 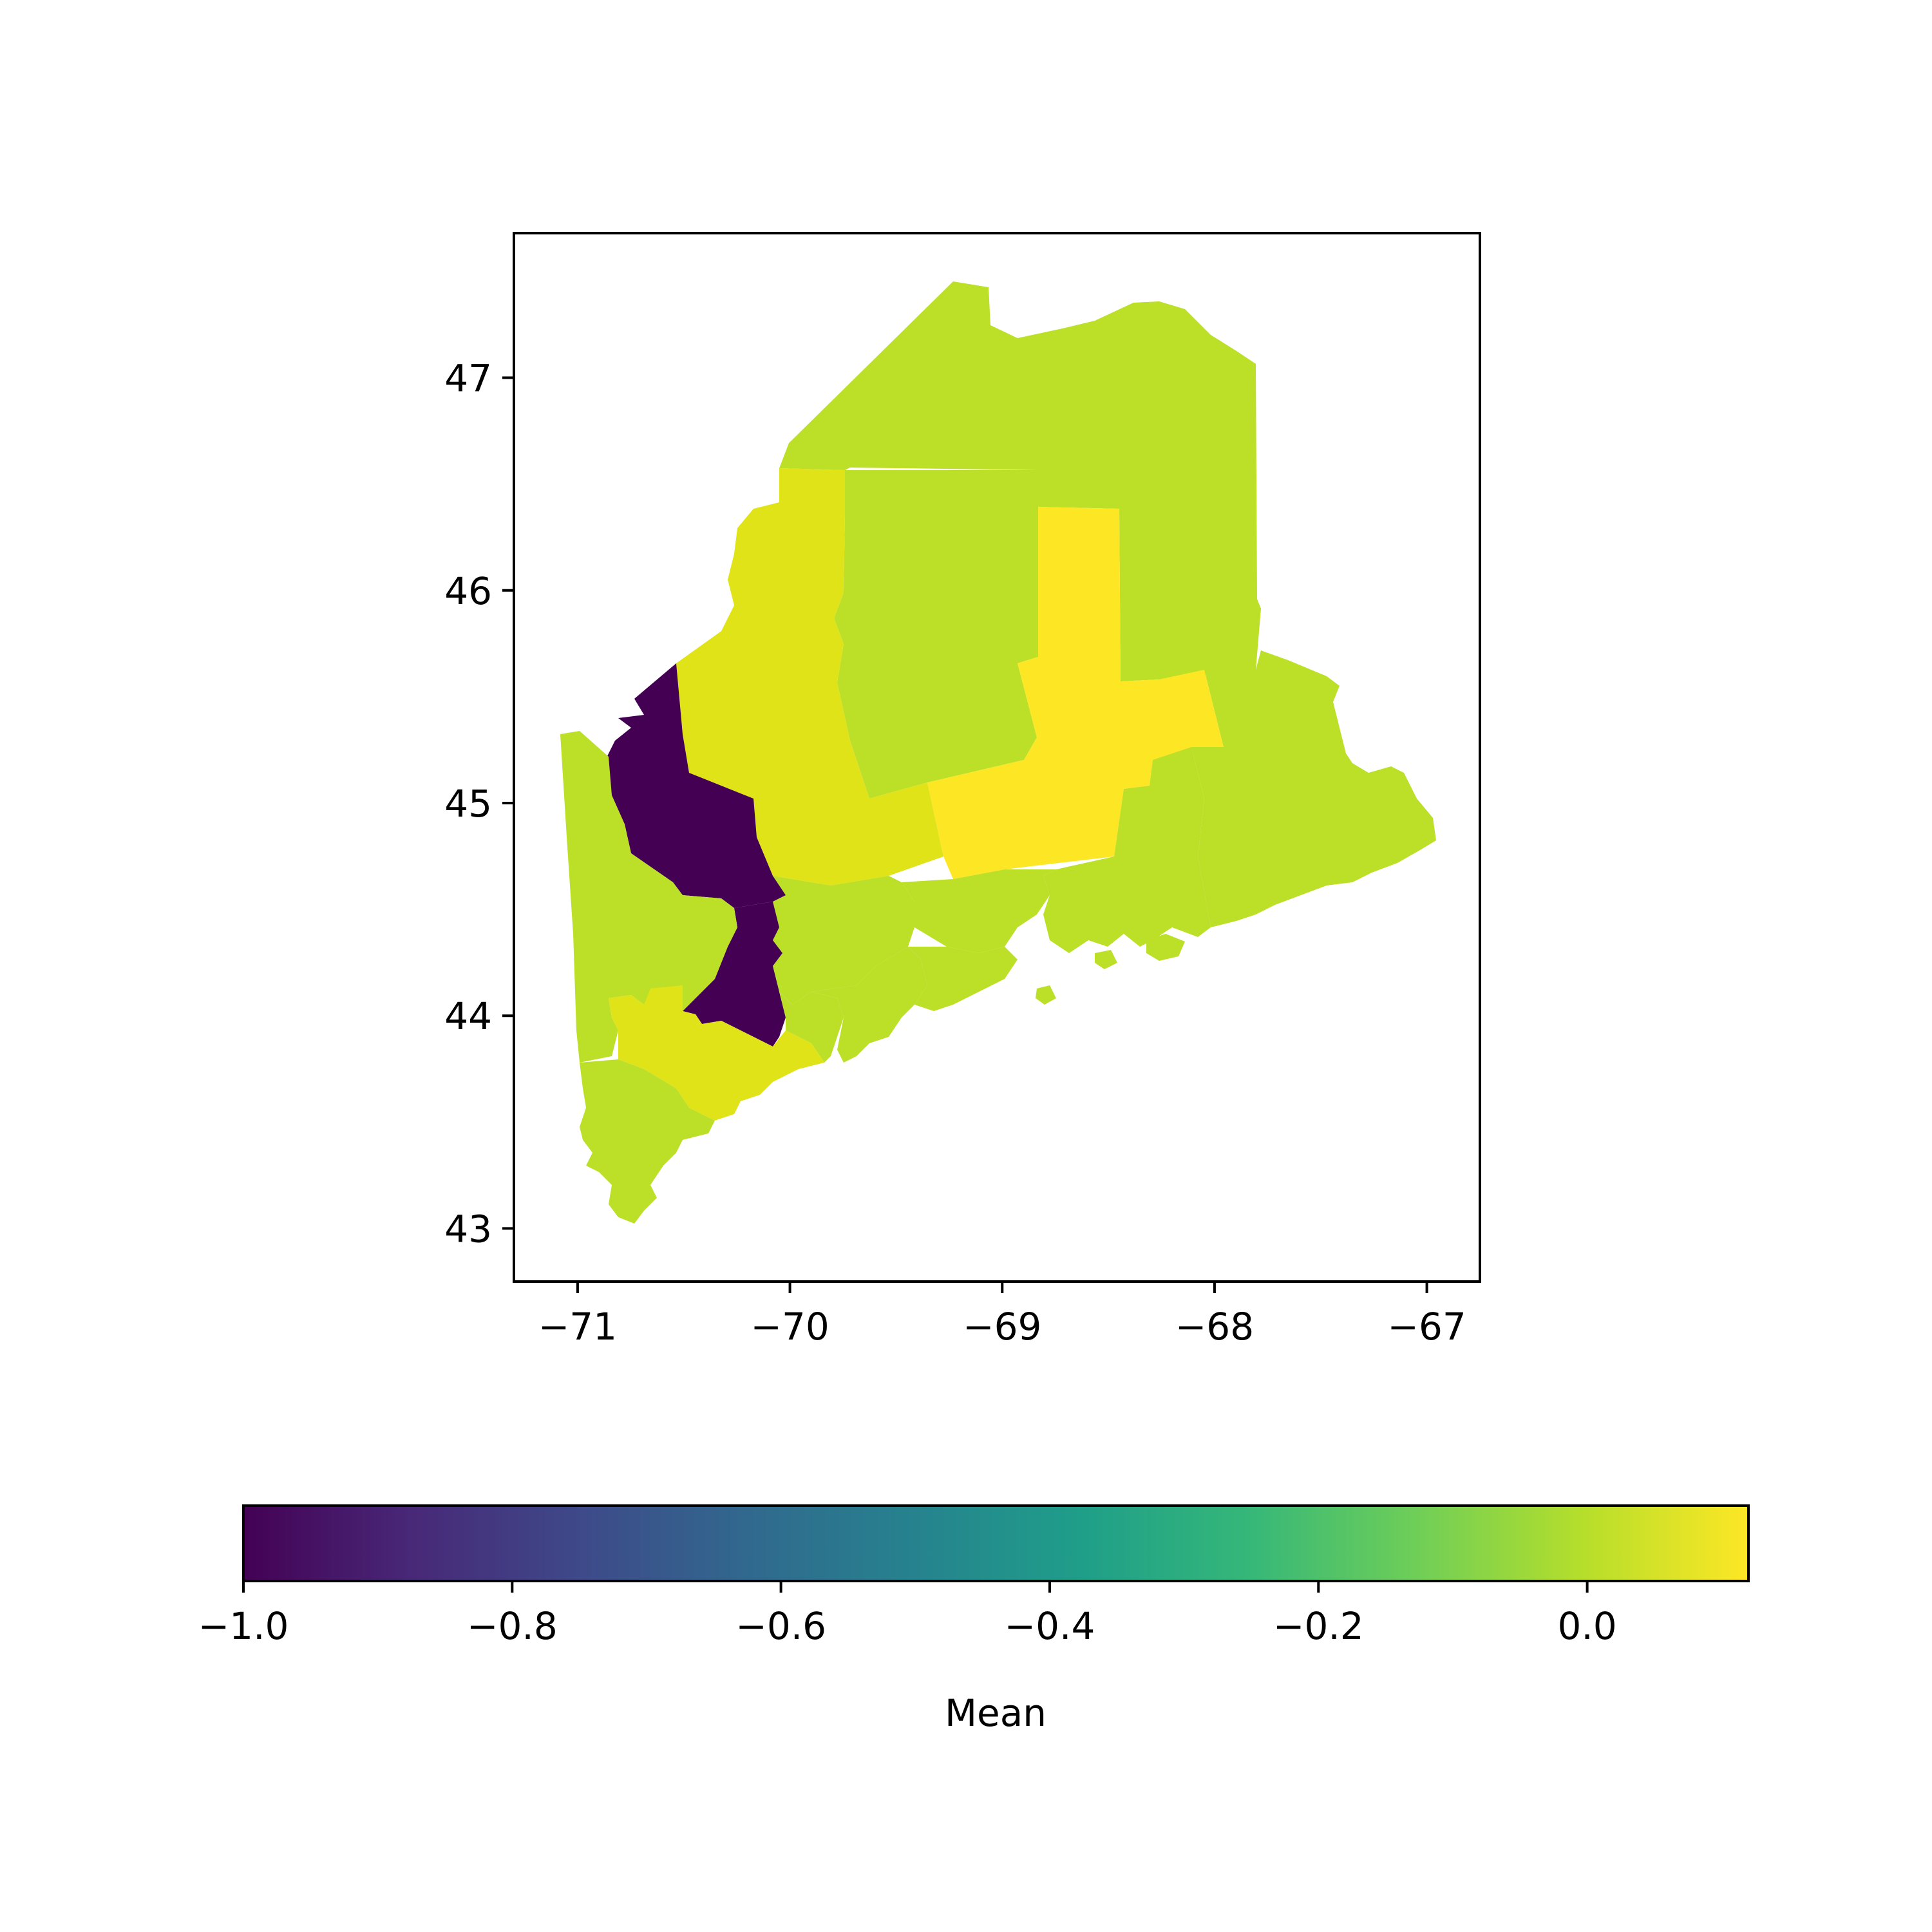 What do you see at coordinates (1165, 947) in the screenshot?
I see `island-mount-desert` at bounding box center [1165, 947].